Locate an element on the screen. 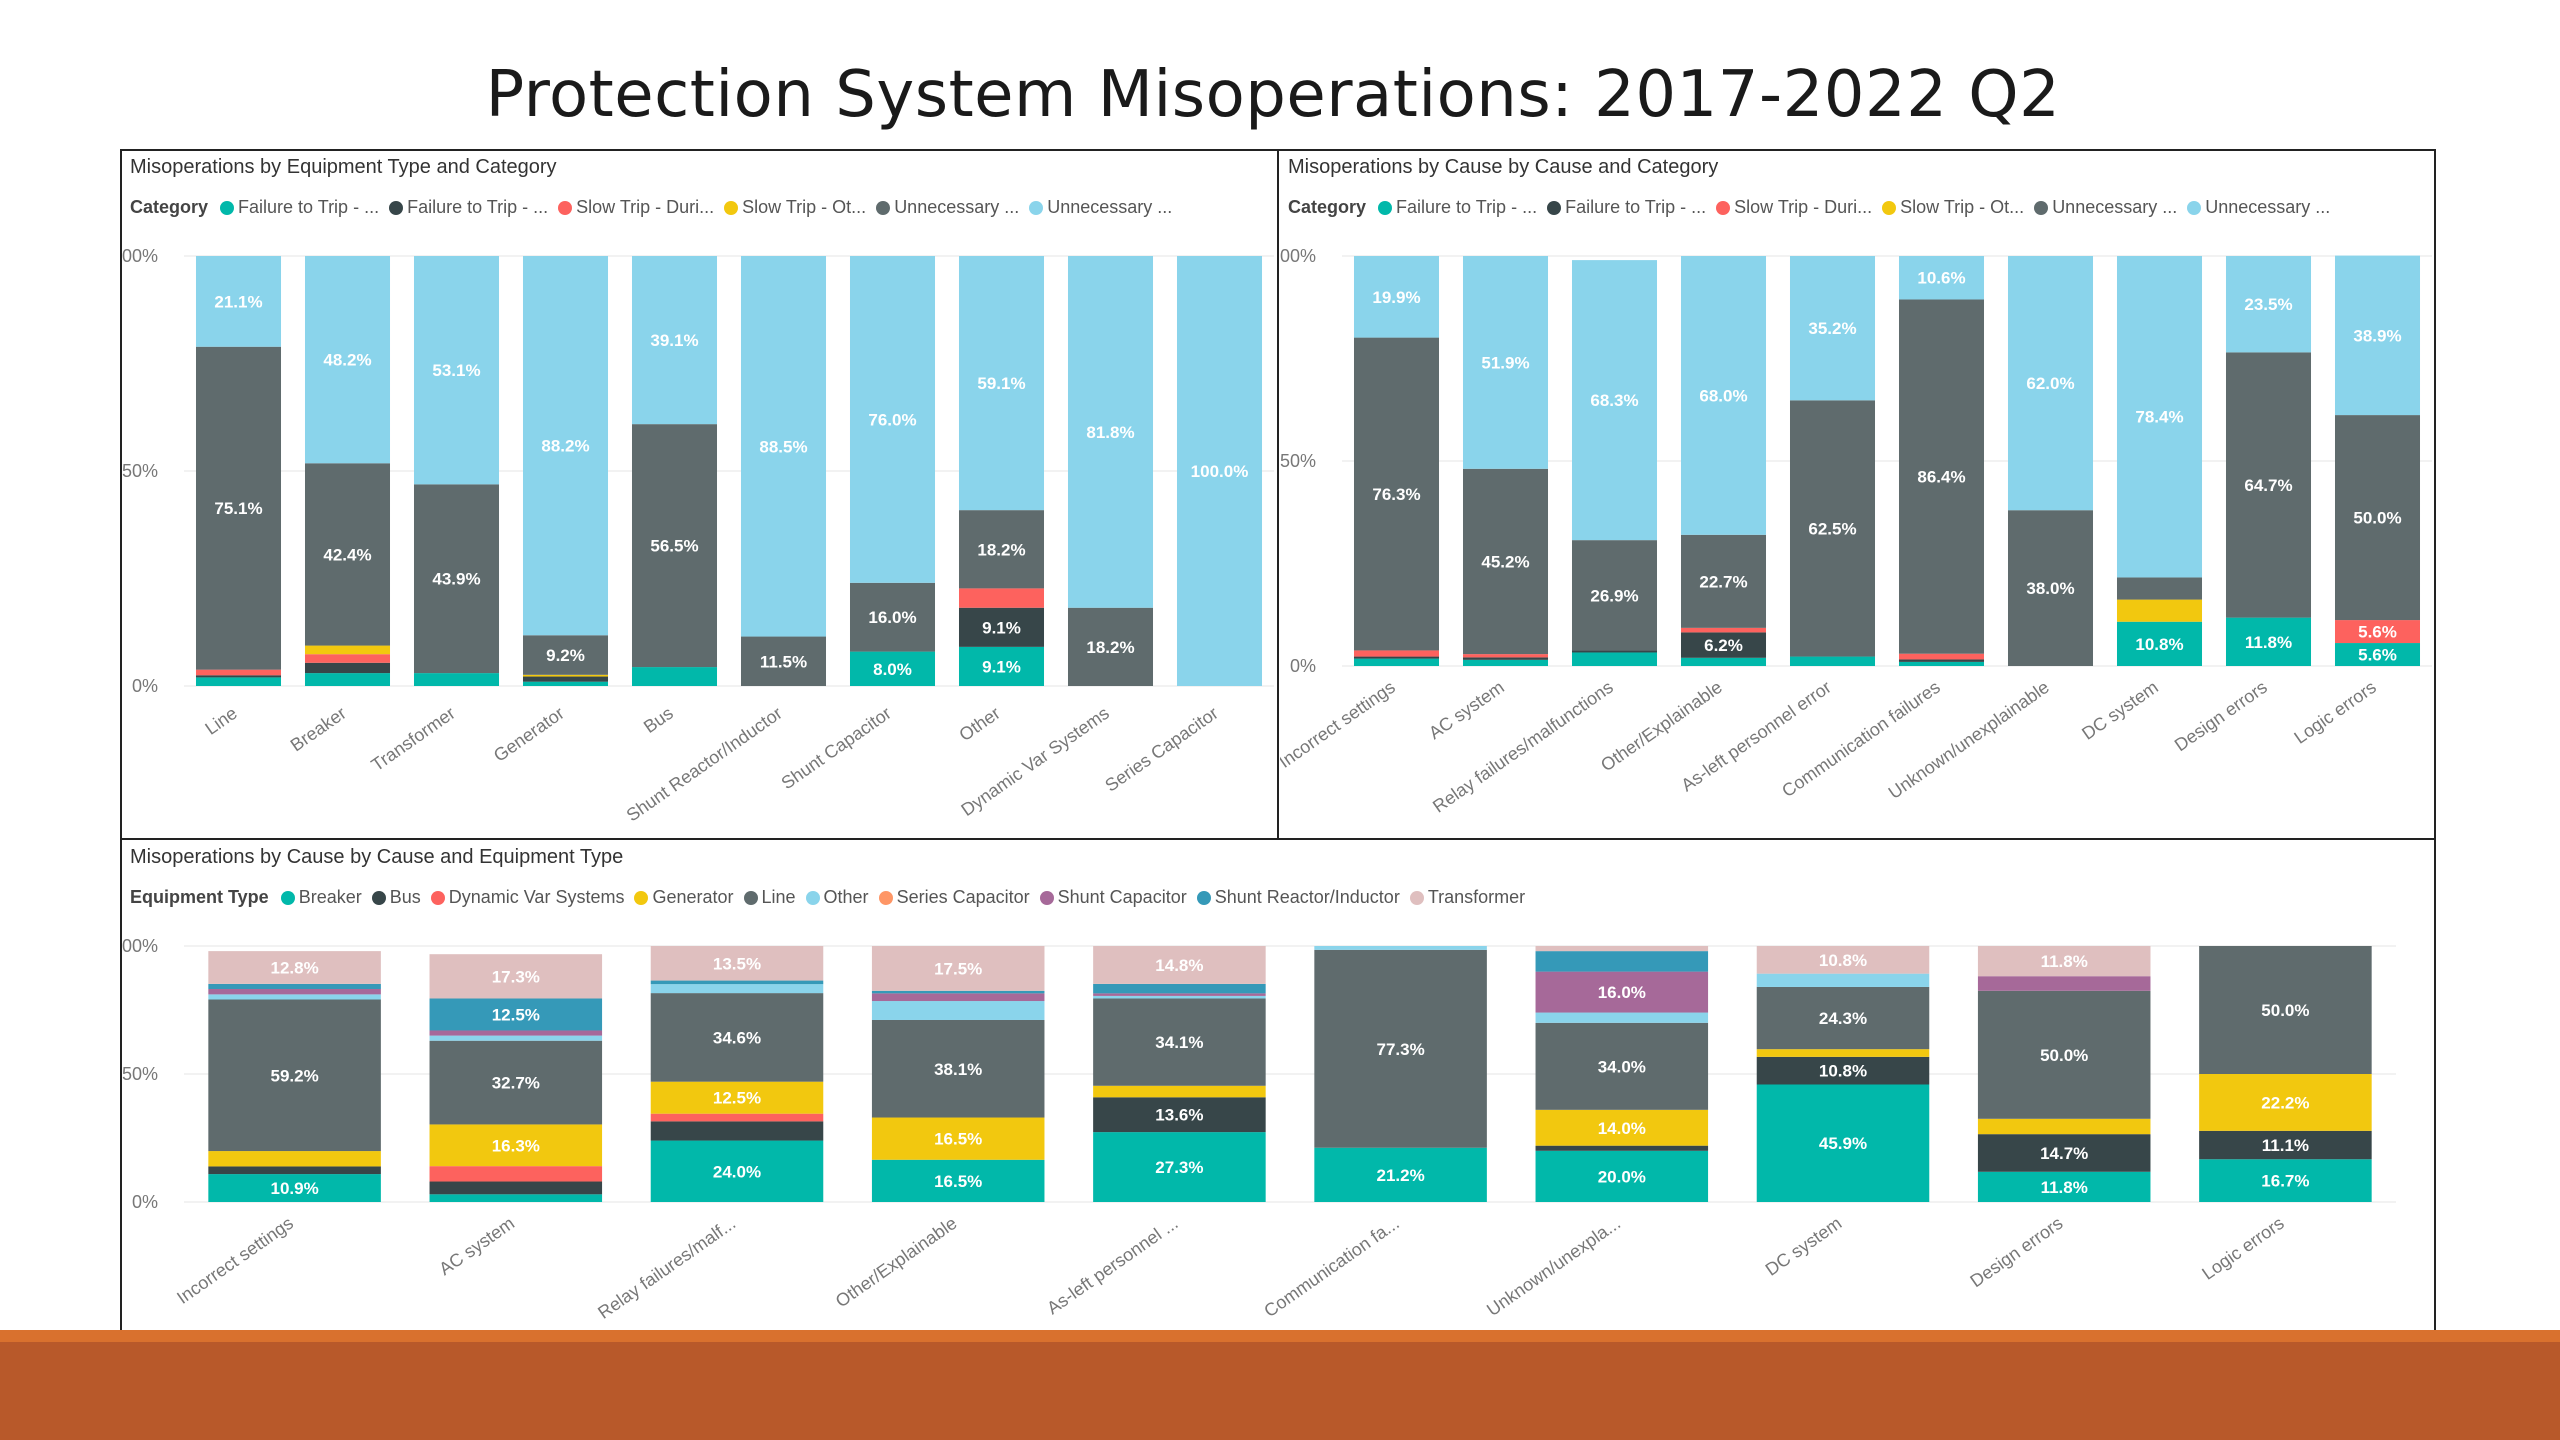 Image resolution: width=2560 pixels, height=1440 pixels. legend-item: Transformer is located at coordinates (1467, 897).